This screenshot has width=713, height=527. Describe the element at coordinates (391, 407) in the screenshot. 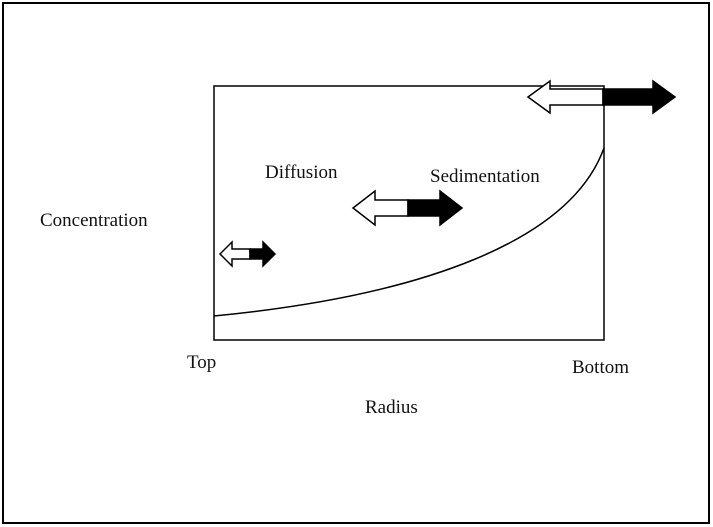

I see `x-label: Radius` at that location.